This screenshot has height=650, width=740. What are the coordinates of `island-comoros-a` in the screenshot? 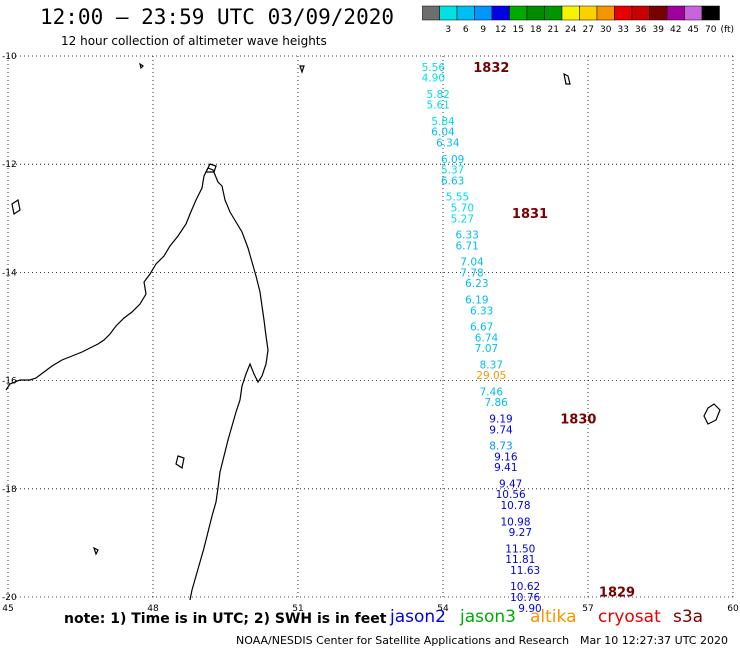 It's located at (16, 207).